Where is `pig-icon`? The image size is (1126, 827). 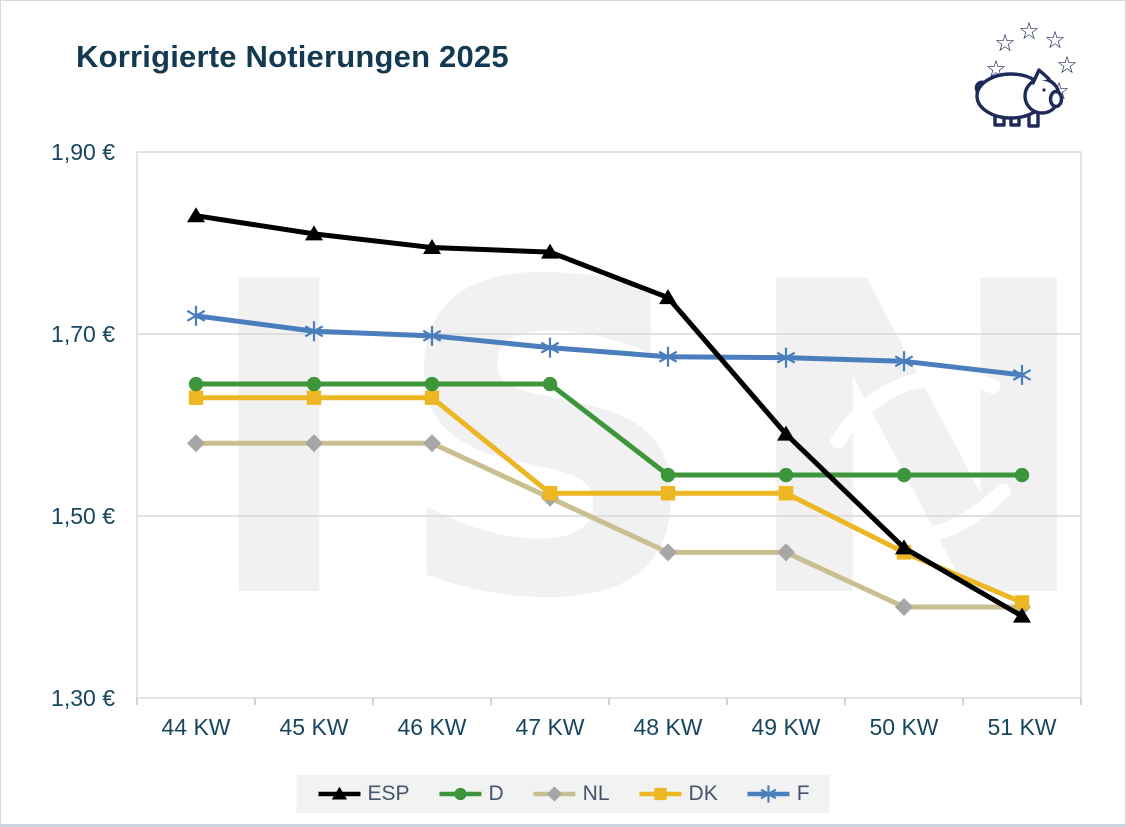
pig-icon is located at coordinates (1019, 98).